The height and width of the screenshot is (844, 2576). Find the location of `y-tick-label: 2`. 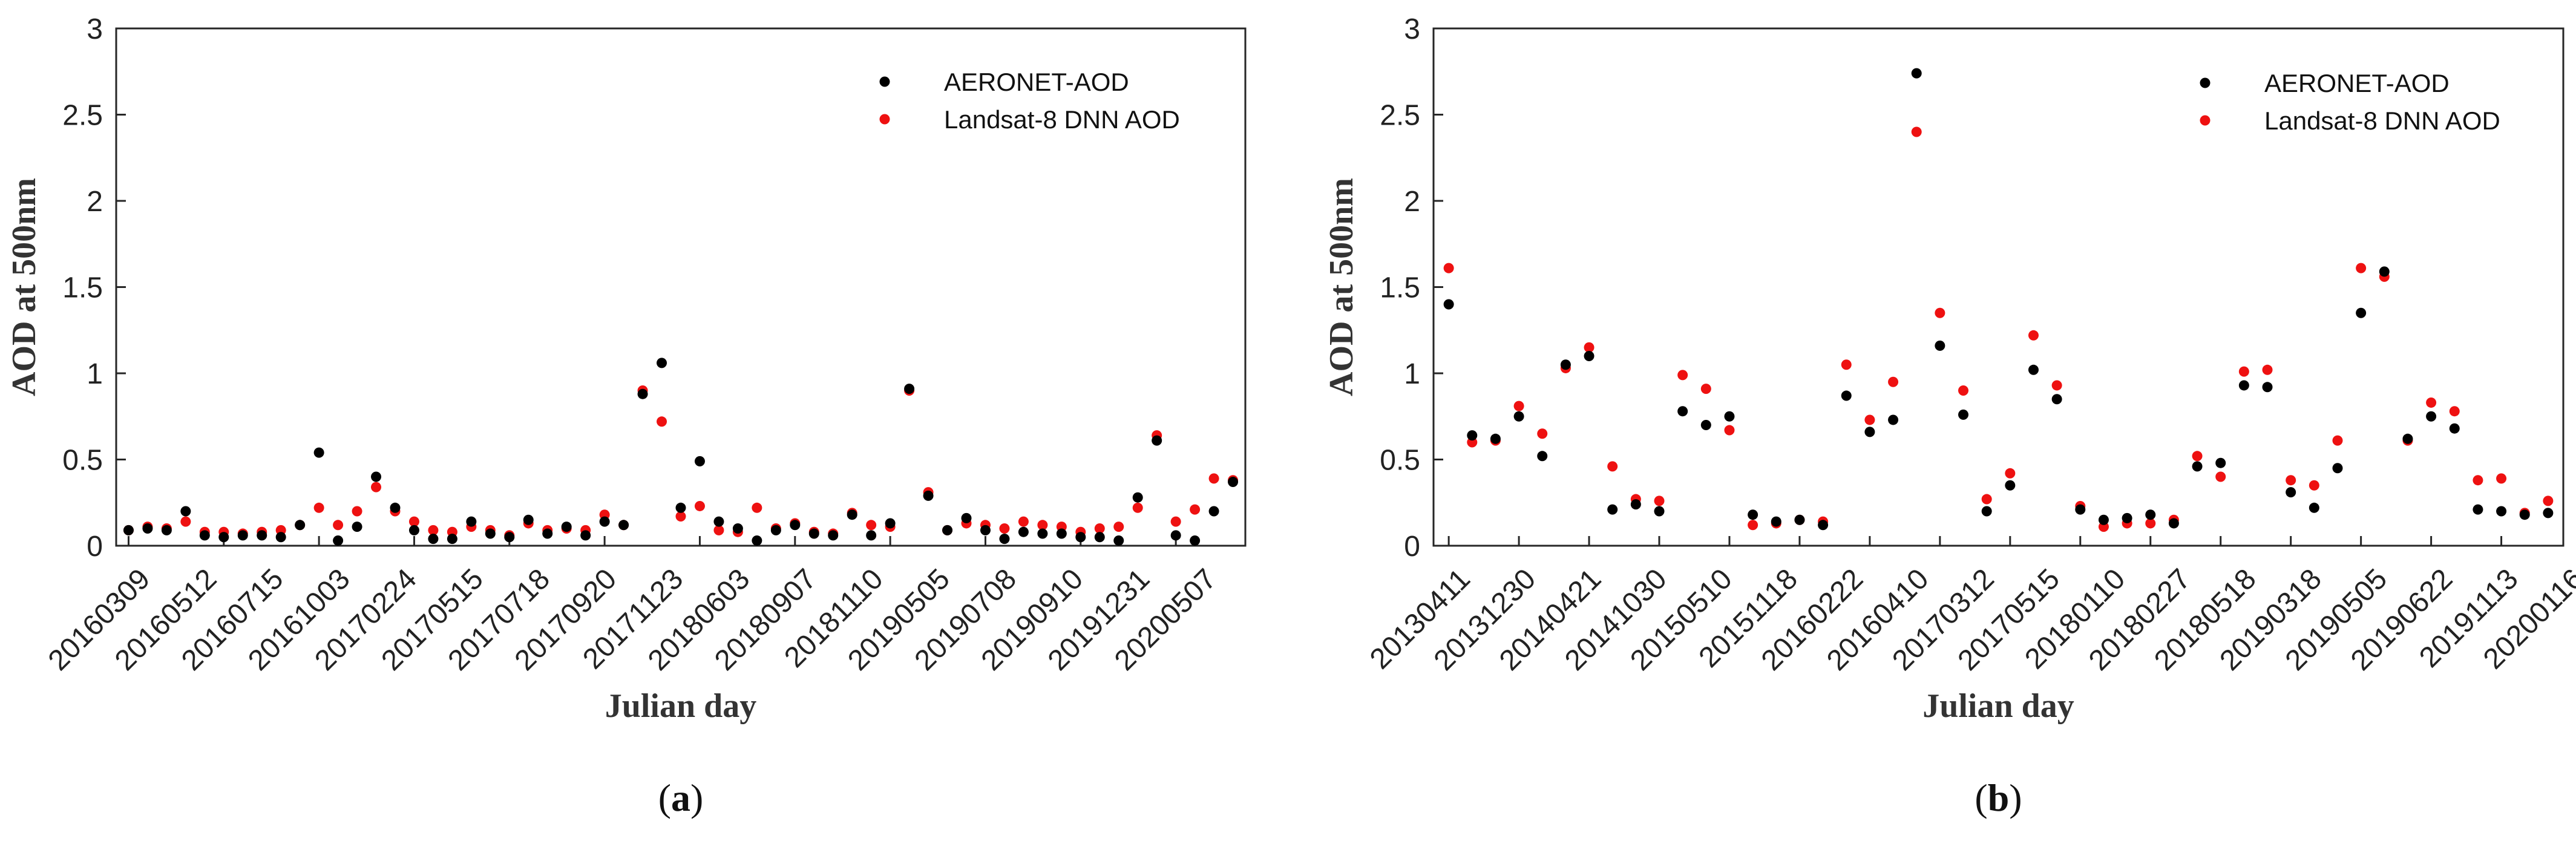

y-tick-label: 2 is located at coordinates (1412, 202).